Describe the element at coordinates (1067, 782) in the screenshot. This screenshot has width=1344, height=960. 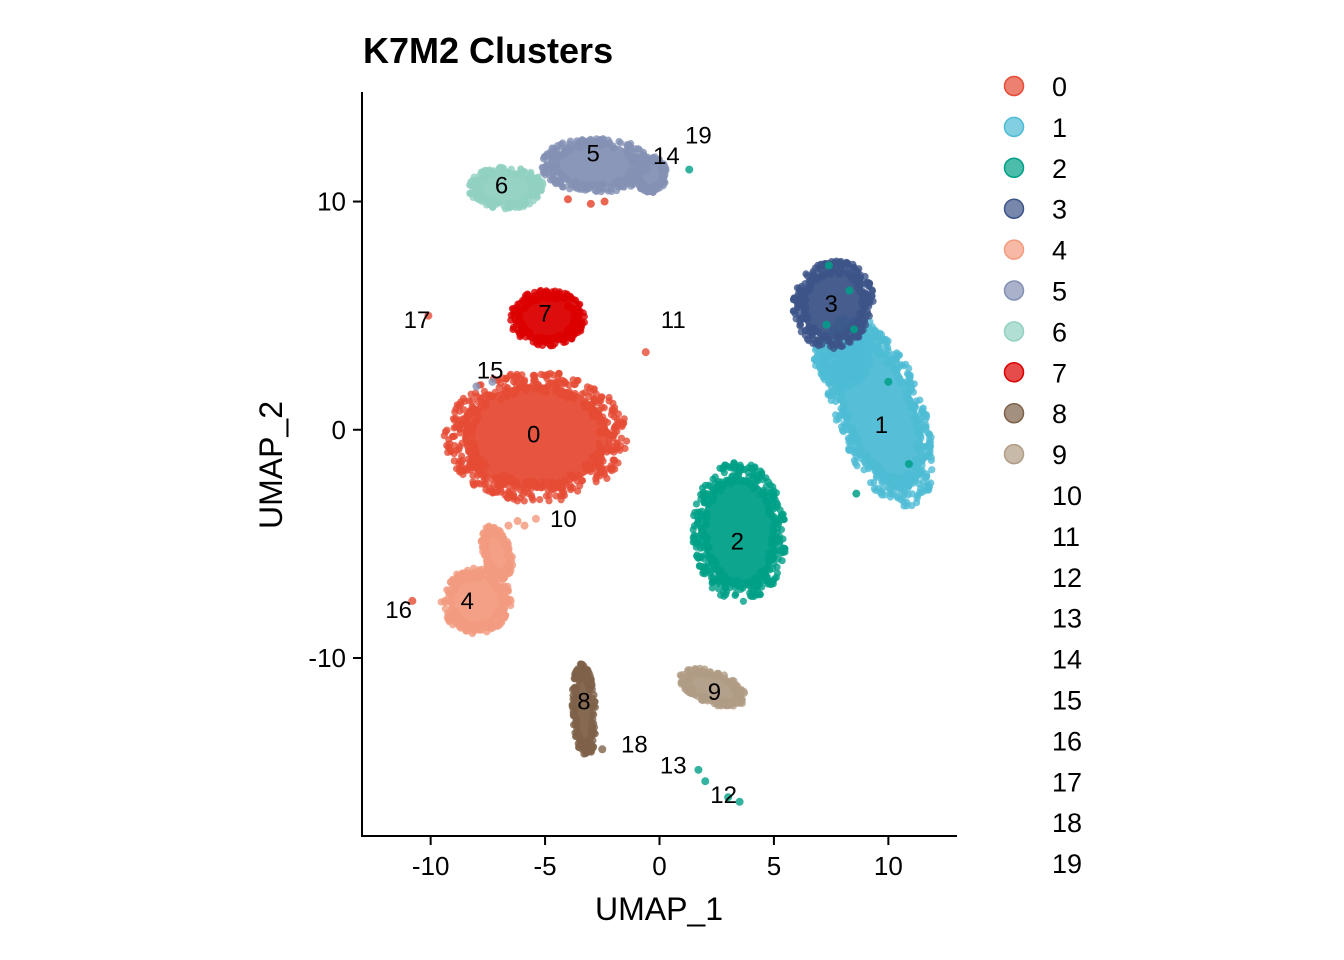
I see `legend-label: 17` at that location.